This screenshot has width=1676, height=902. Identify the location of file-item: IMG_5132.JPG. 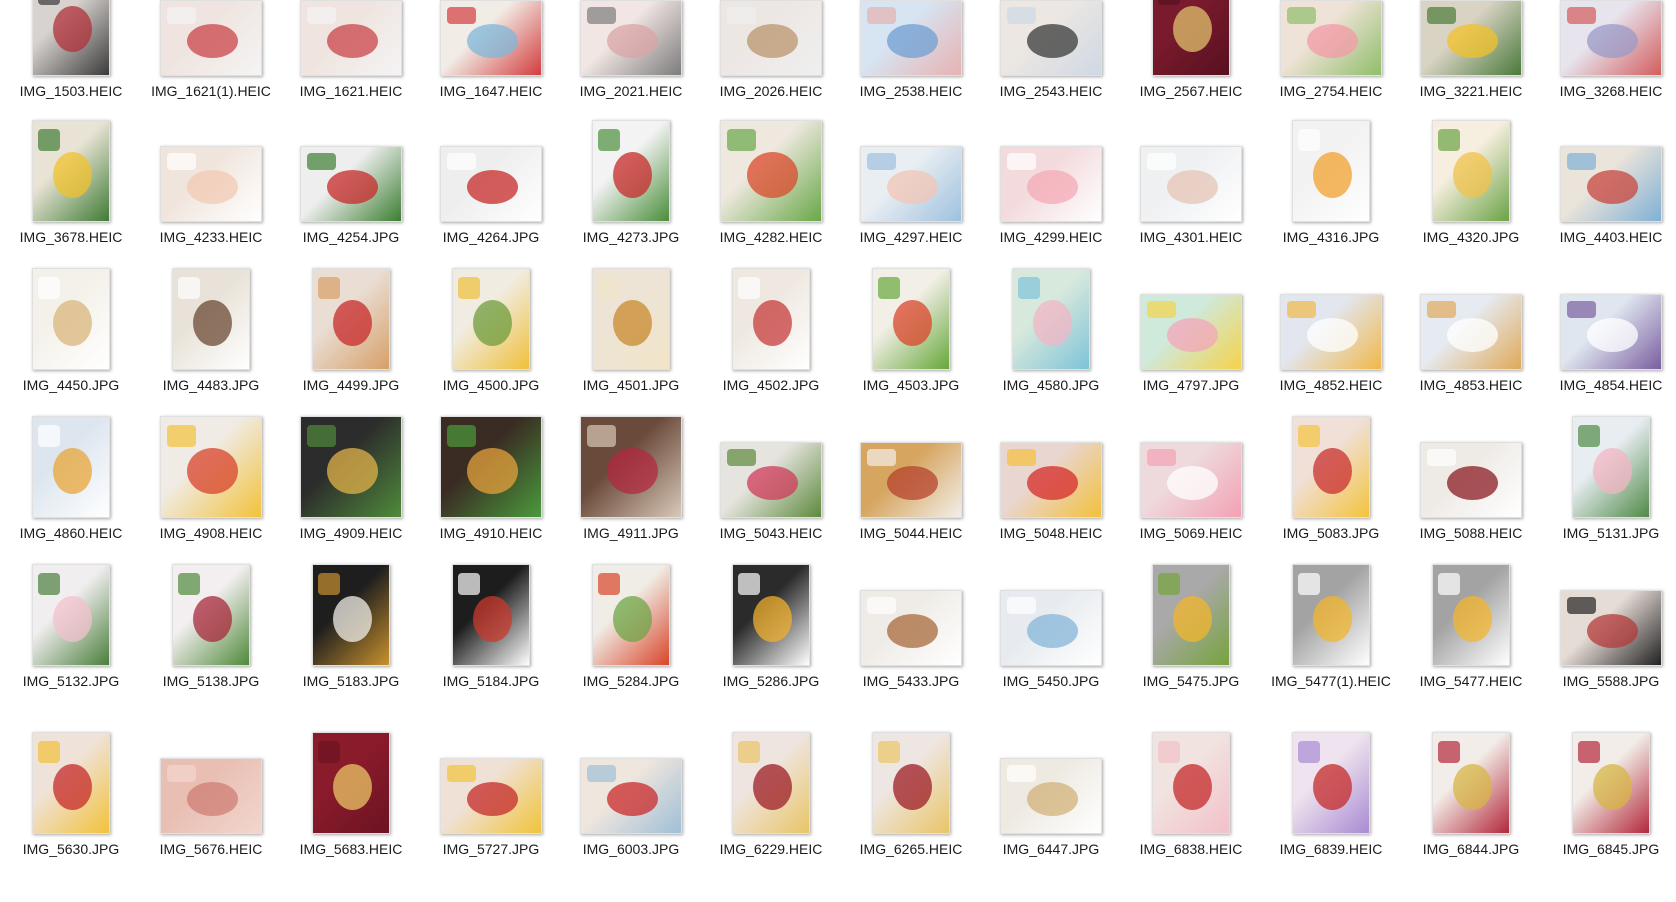
(71, 649).